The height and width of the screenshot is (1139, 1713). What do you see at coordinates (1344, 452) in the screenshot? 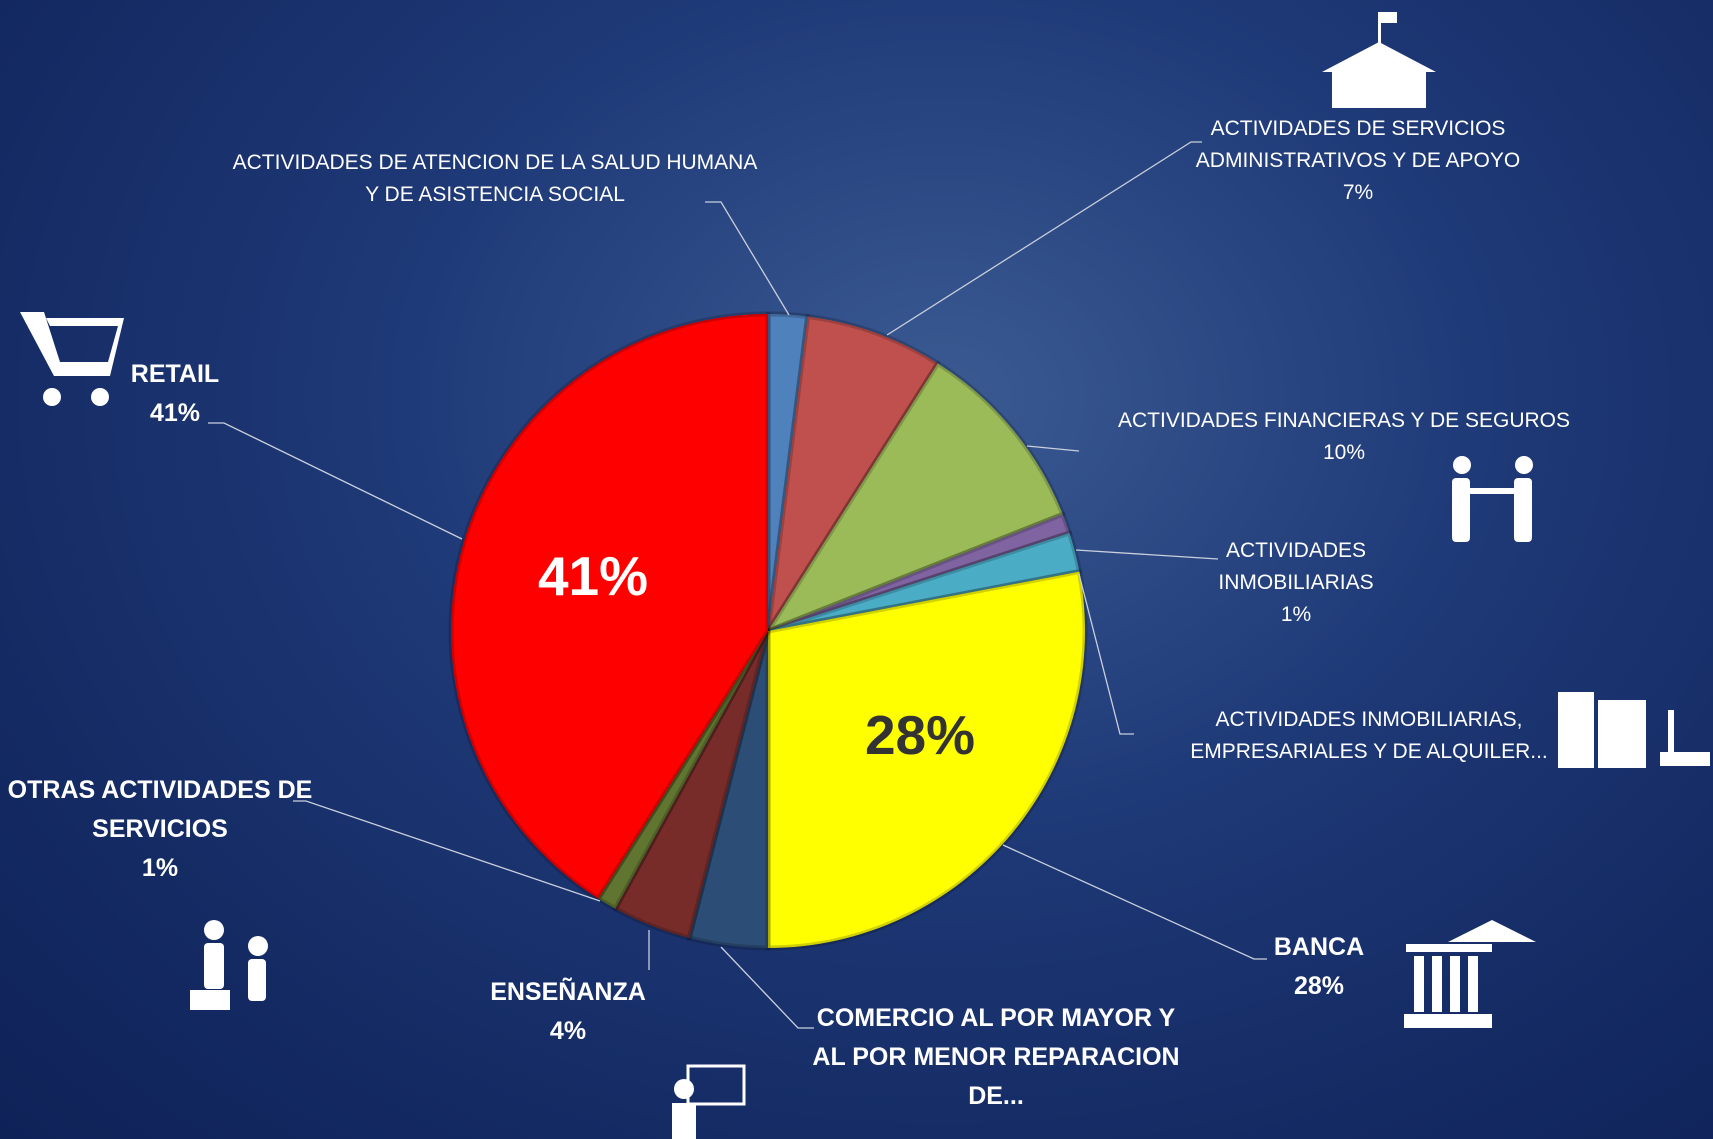
I see `value-label: 10%` at bounding box center [1344, 452].